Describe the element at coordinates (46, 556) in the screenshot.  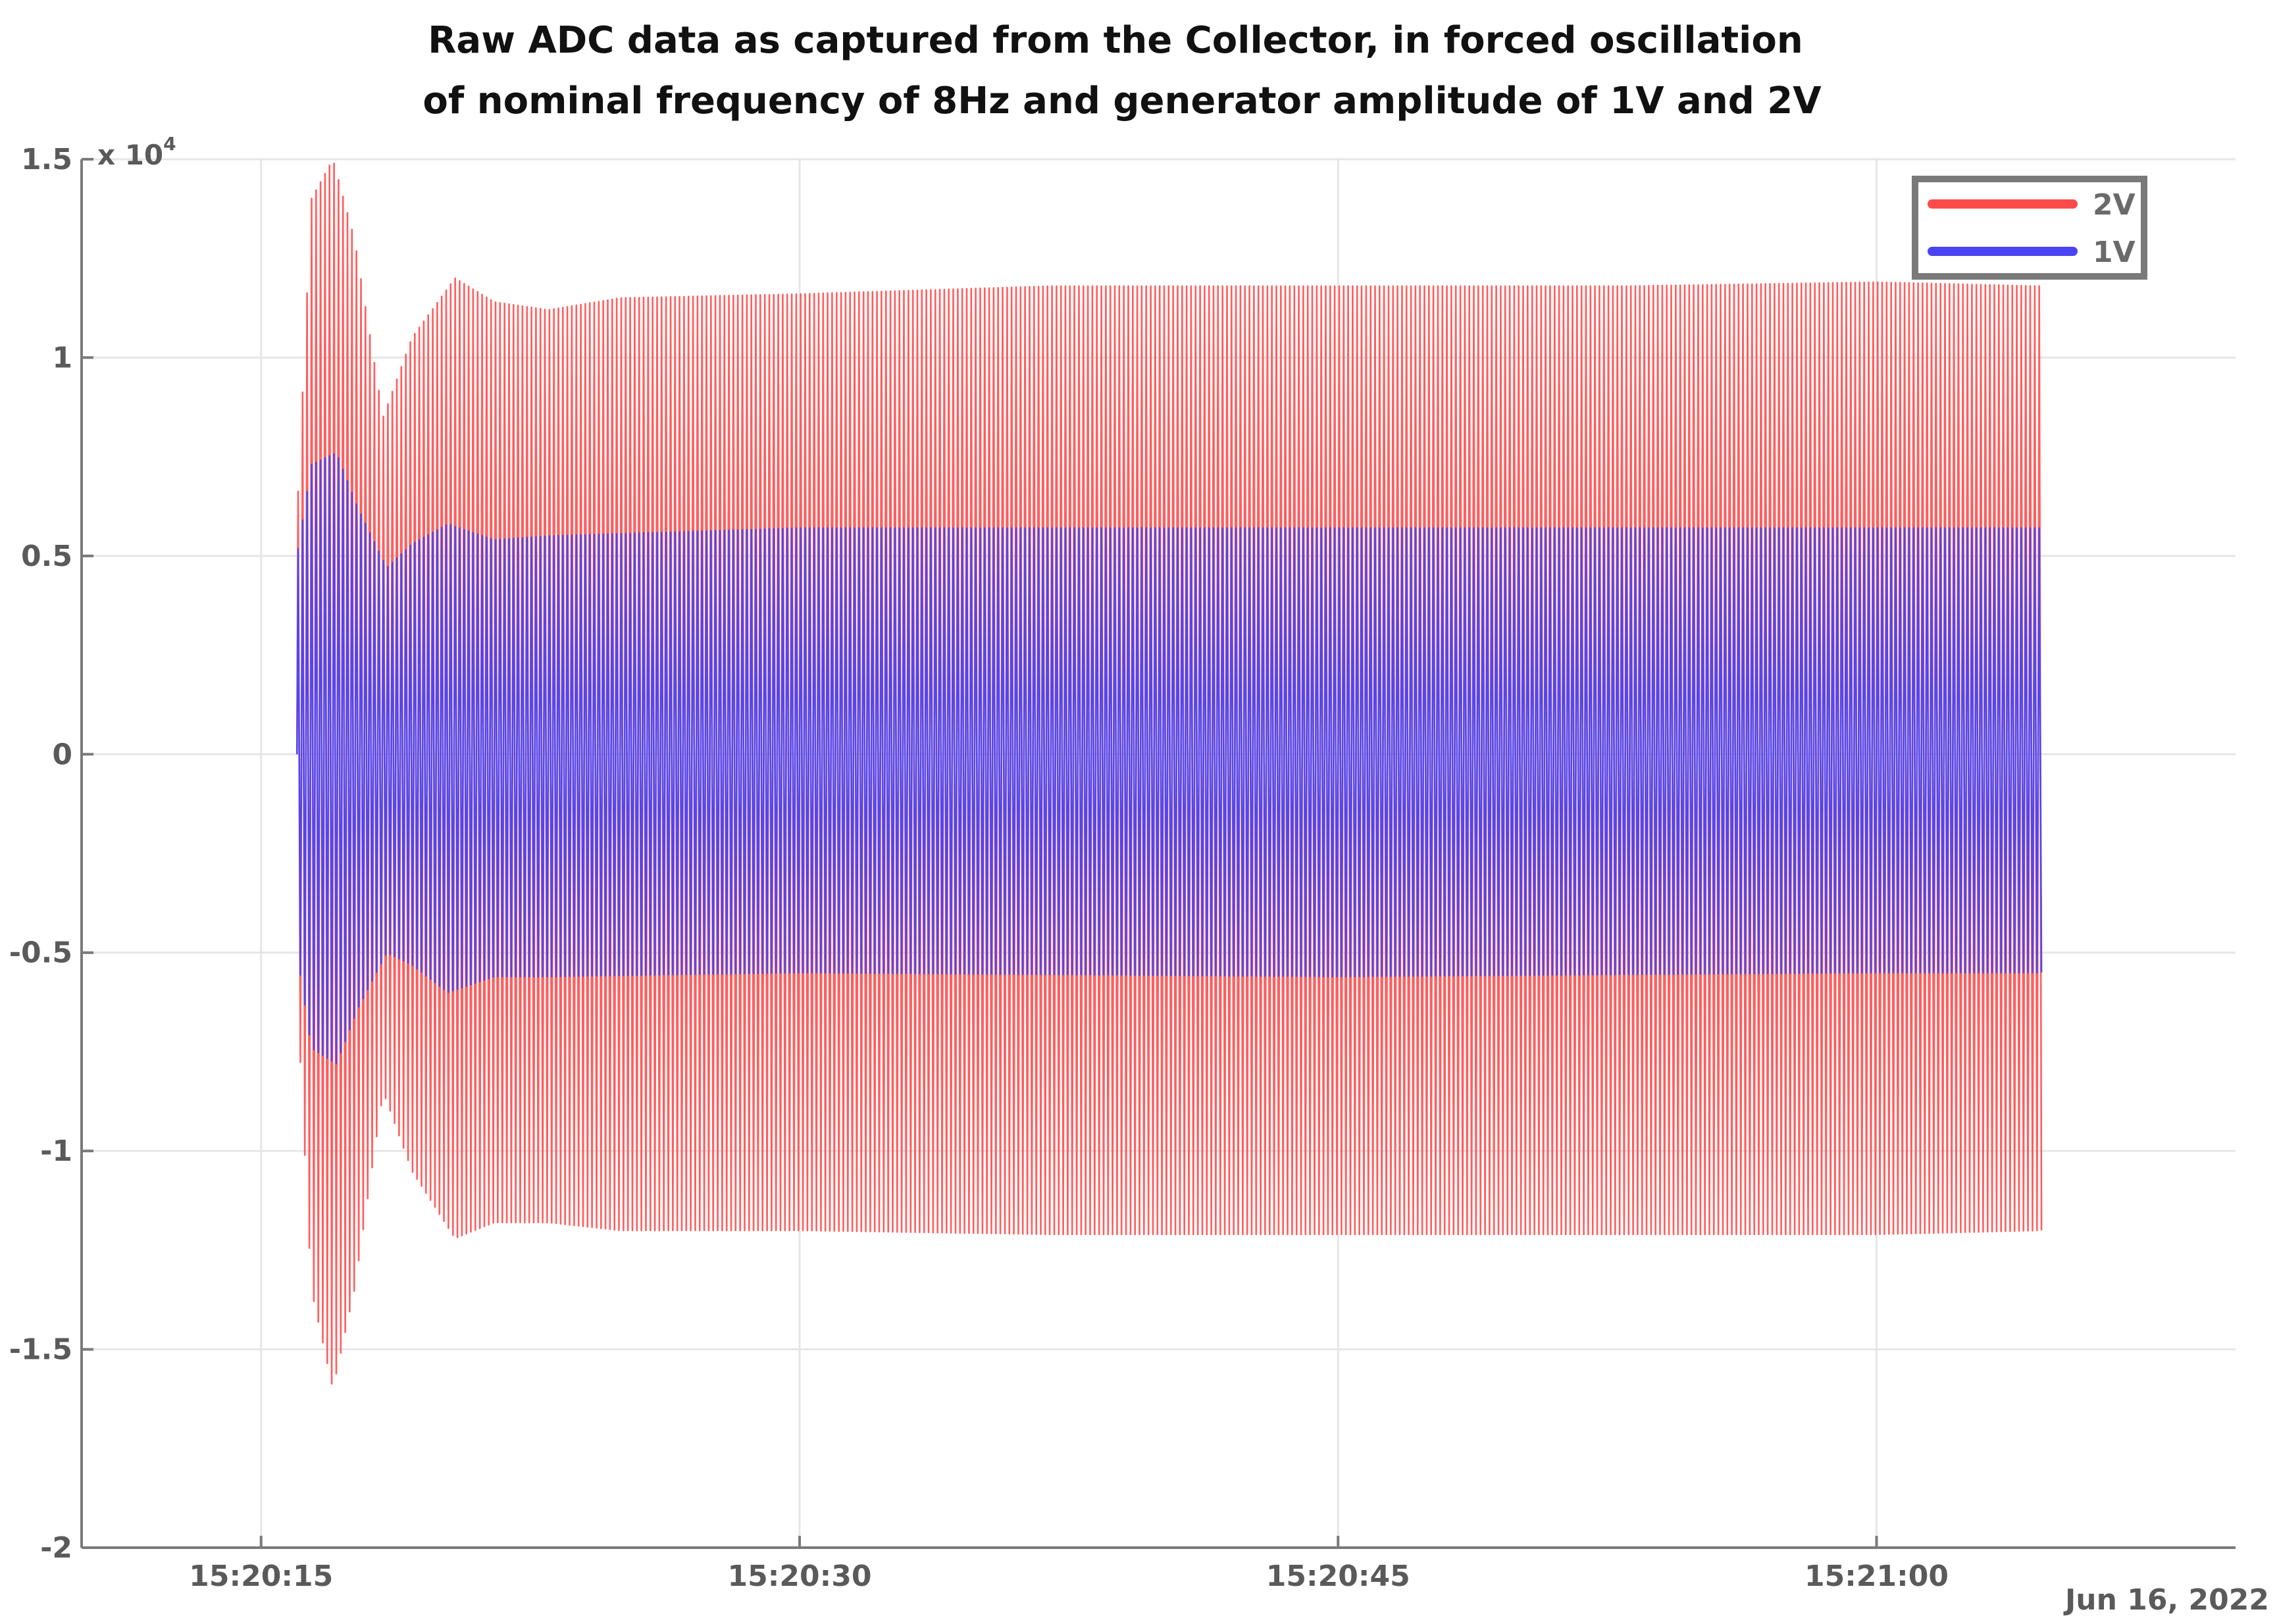
I see `y-tick-label: 0.5` at that location.